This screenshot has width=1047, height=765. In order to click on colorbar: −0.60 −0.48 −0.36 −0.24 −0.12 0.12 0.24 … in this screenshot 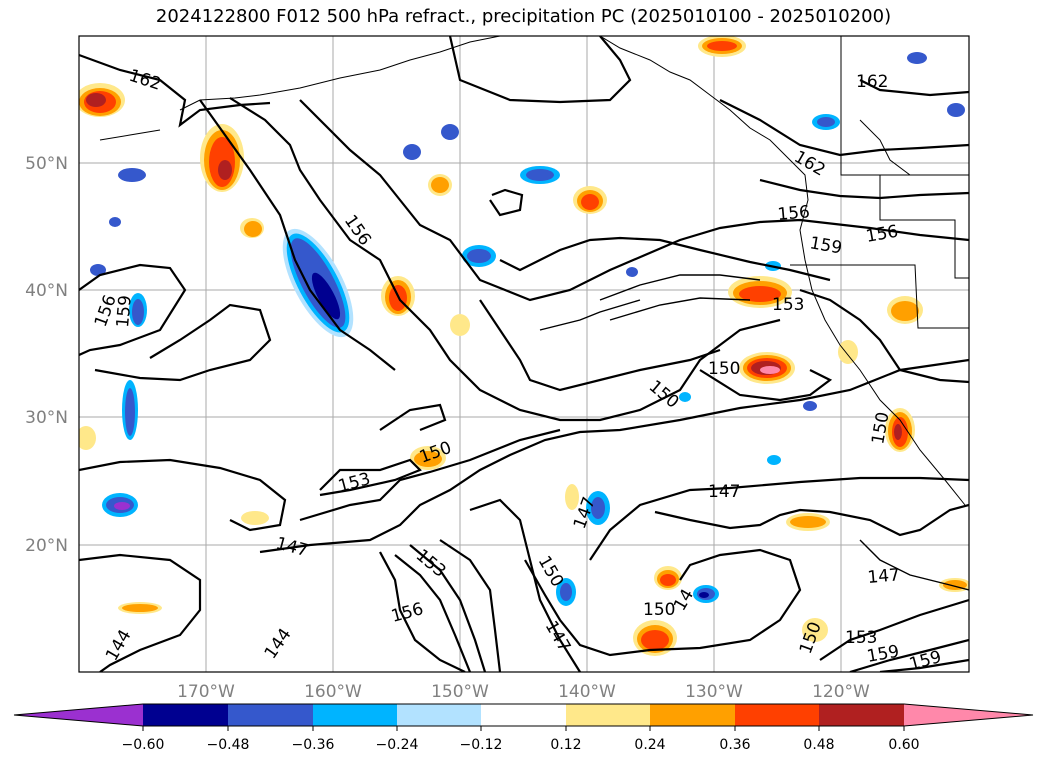, I will do `click(523, 728)`.